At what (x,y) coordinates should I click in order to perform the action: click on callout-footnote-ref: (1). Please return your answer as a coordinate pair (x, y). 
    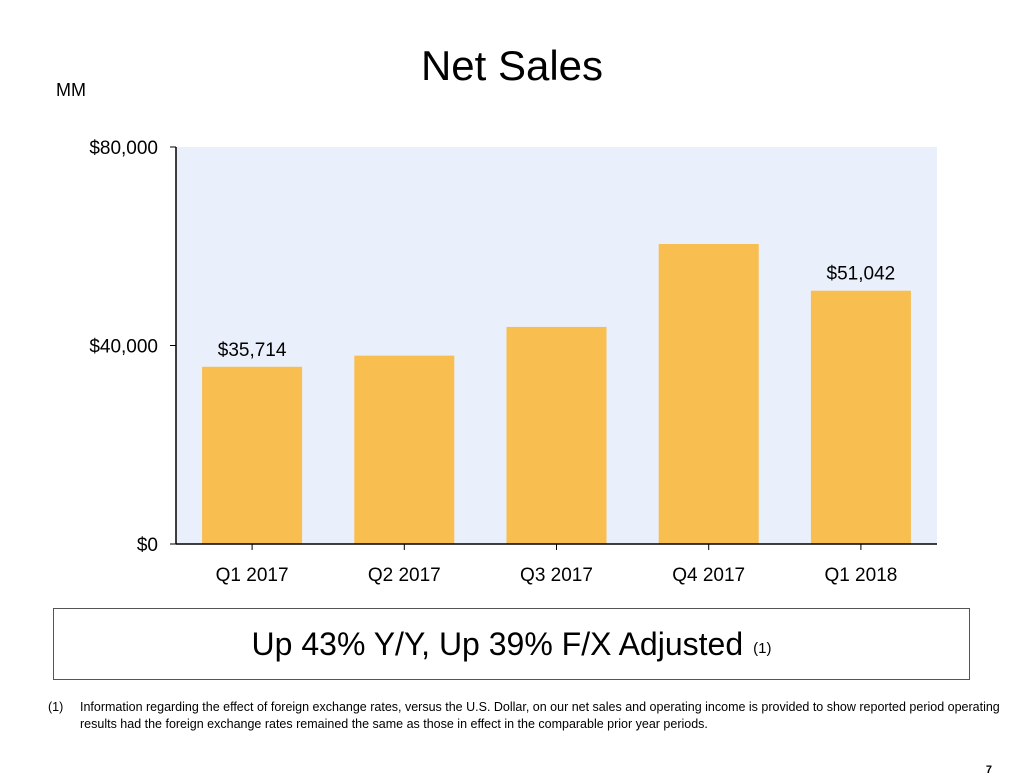
    Looking at the image, I should click on (762, 648).